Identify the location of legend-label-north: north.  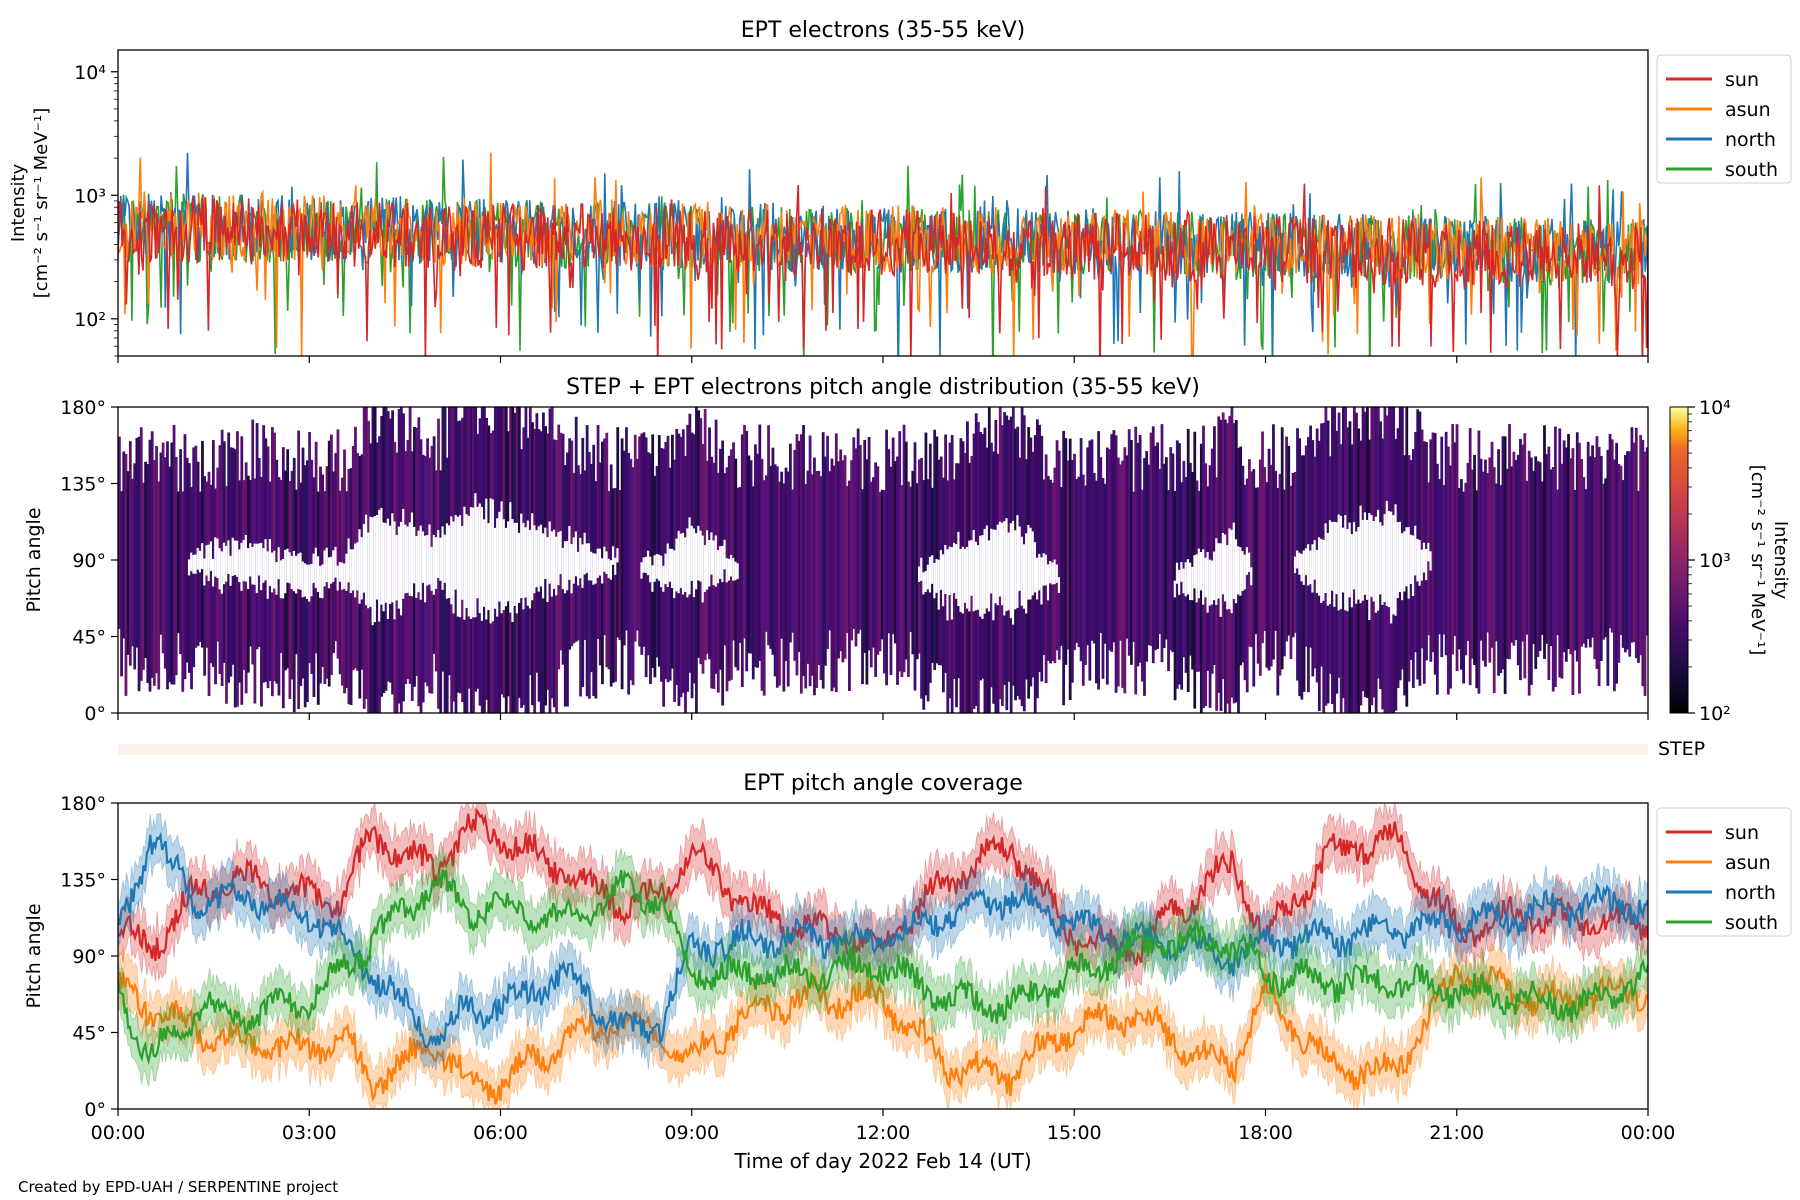
(1750, 893).